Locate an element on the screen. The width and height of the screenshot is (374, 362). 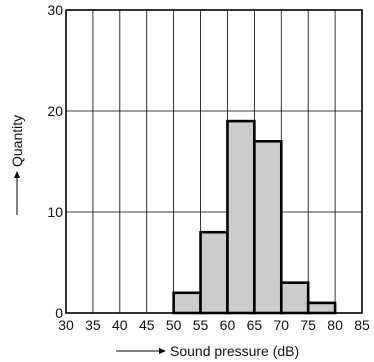
x-tick-label: 70 is located at coordinates (281, 325).